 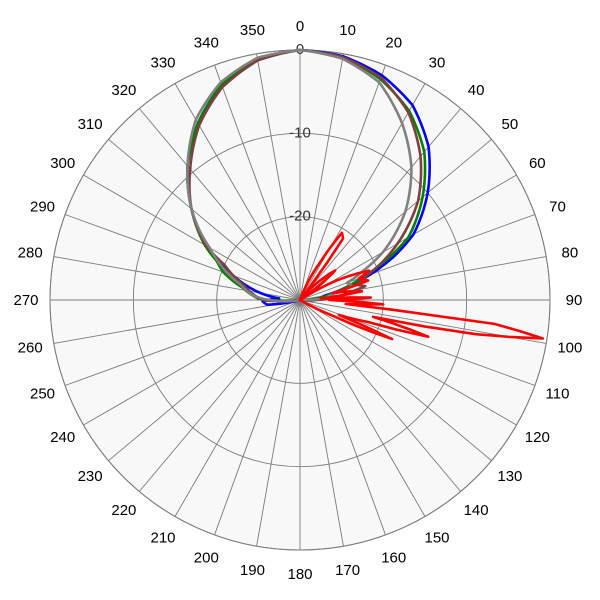 I want to click on angle-label: 300, so click(x=62, y=163).